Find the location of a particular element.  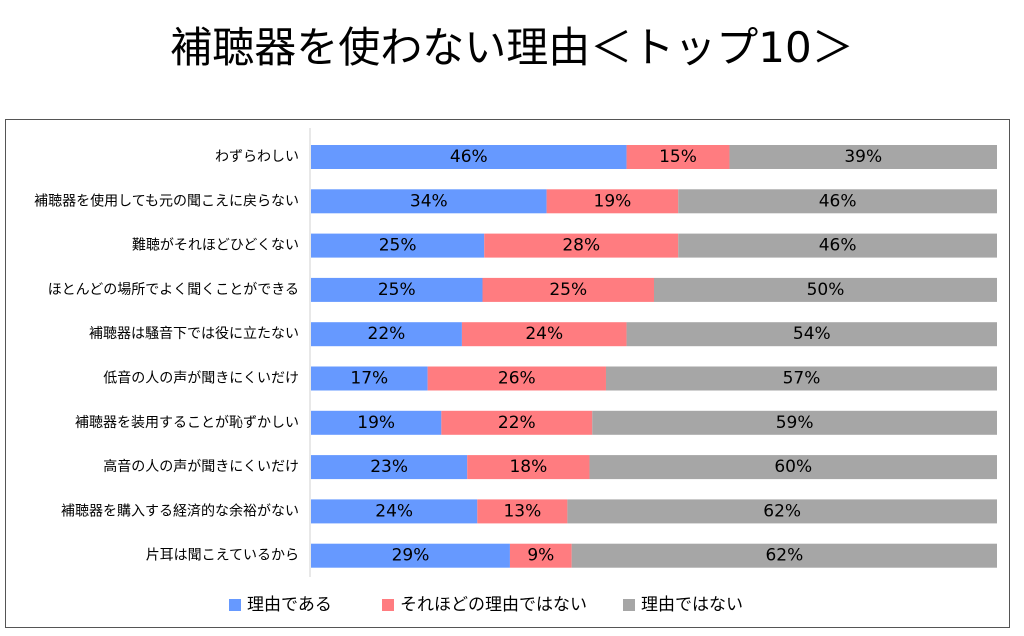

data-label: 50% is located at coordinates (826, 290).